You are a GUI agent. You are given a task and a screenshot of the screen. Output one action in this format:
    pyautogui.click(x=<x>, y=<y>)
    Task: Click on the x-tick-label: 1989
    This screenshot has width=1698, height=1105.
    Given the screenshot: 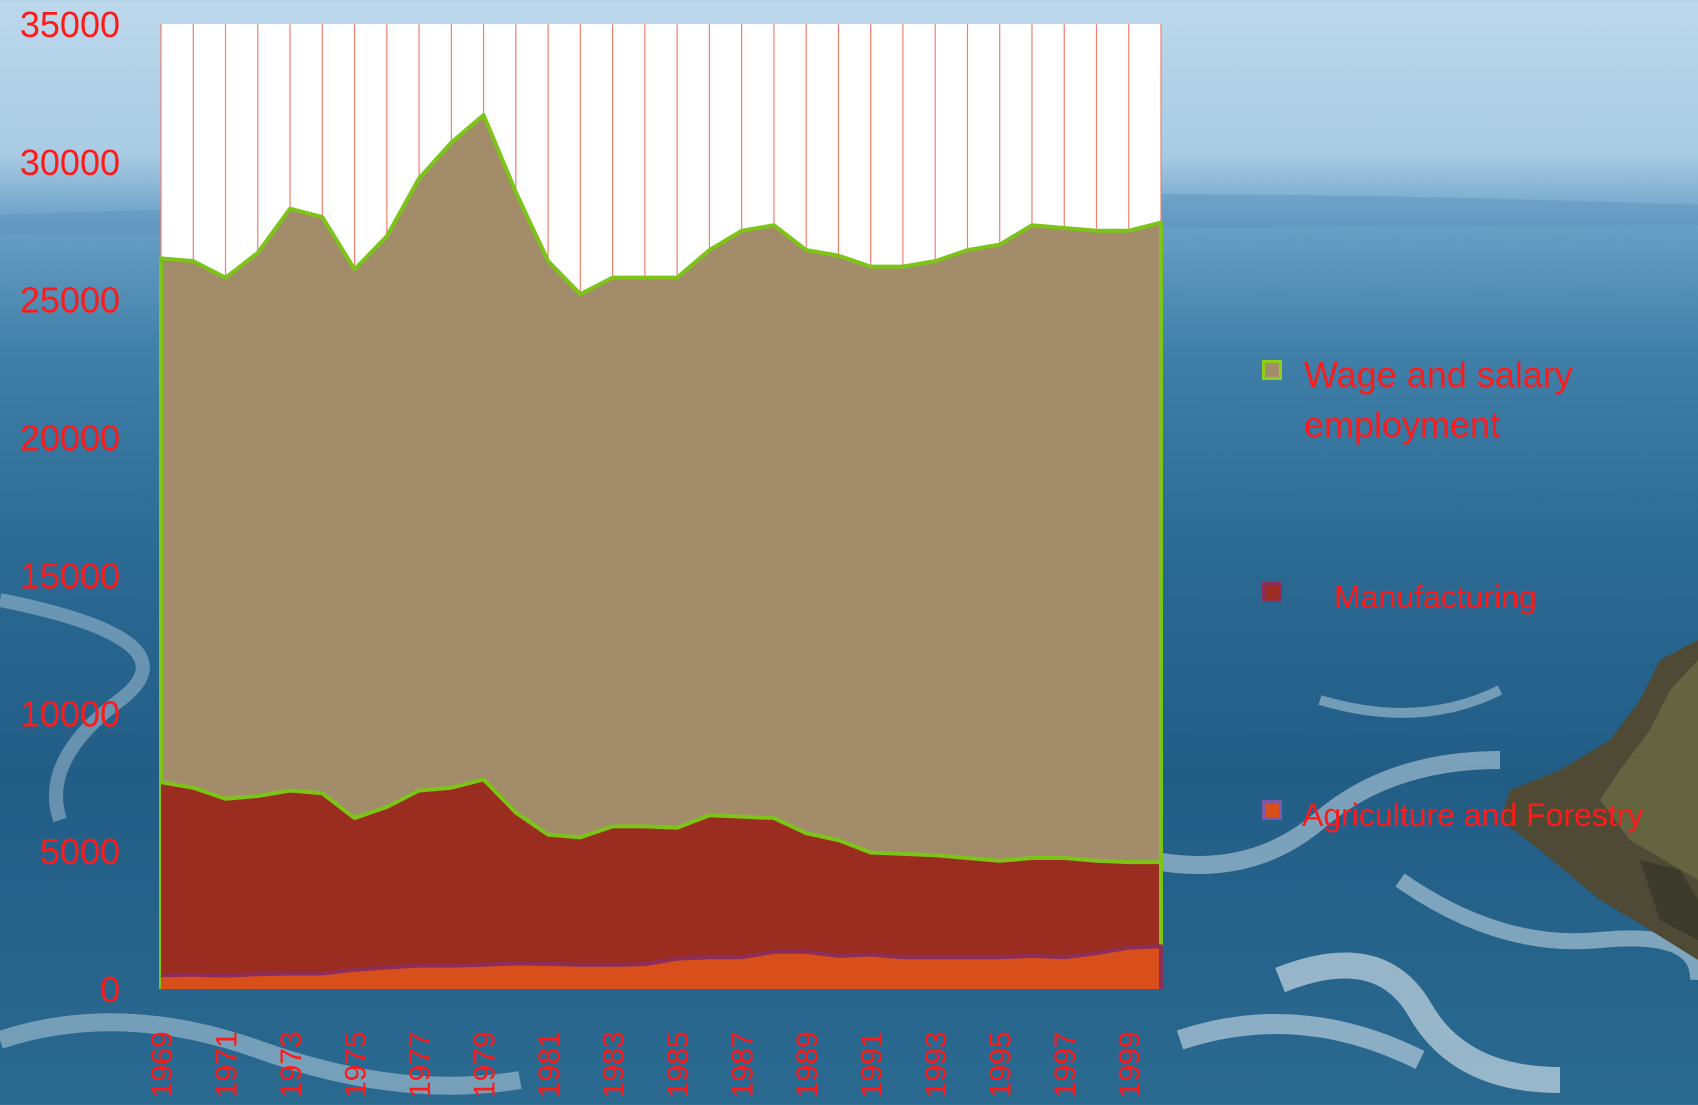 What is the action you would take?
    pyautogui.click(x=807, y=1064)
    